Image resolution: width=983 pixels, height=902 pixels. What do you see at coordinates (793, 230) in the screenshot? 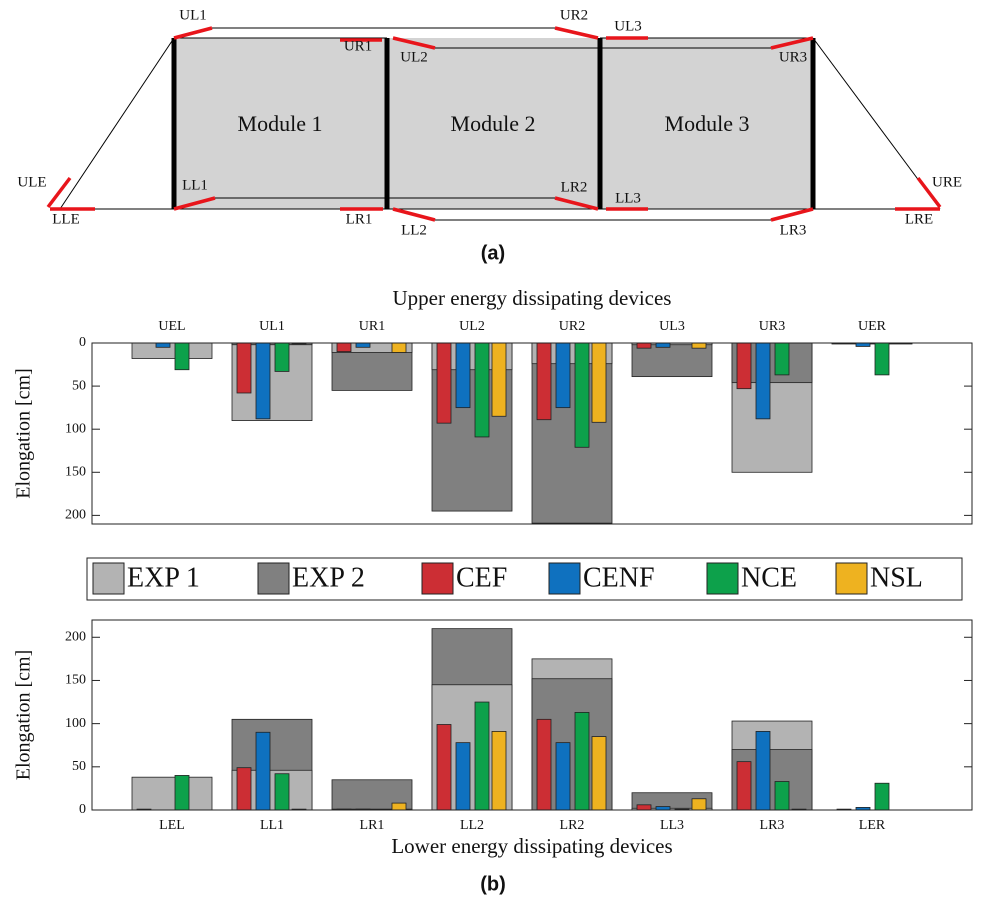
I see `device-label: LR3` at bounding box center [793, 230].